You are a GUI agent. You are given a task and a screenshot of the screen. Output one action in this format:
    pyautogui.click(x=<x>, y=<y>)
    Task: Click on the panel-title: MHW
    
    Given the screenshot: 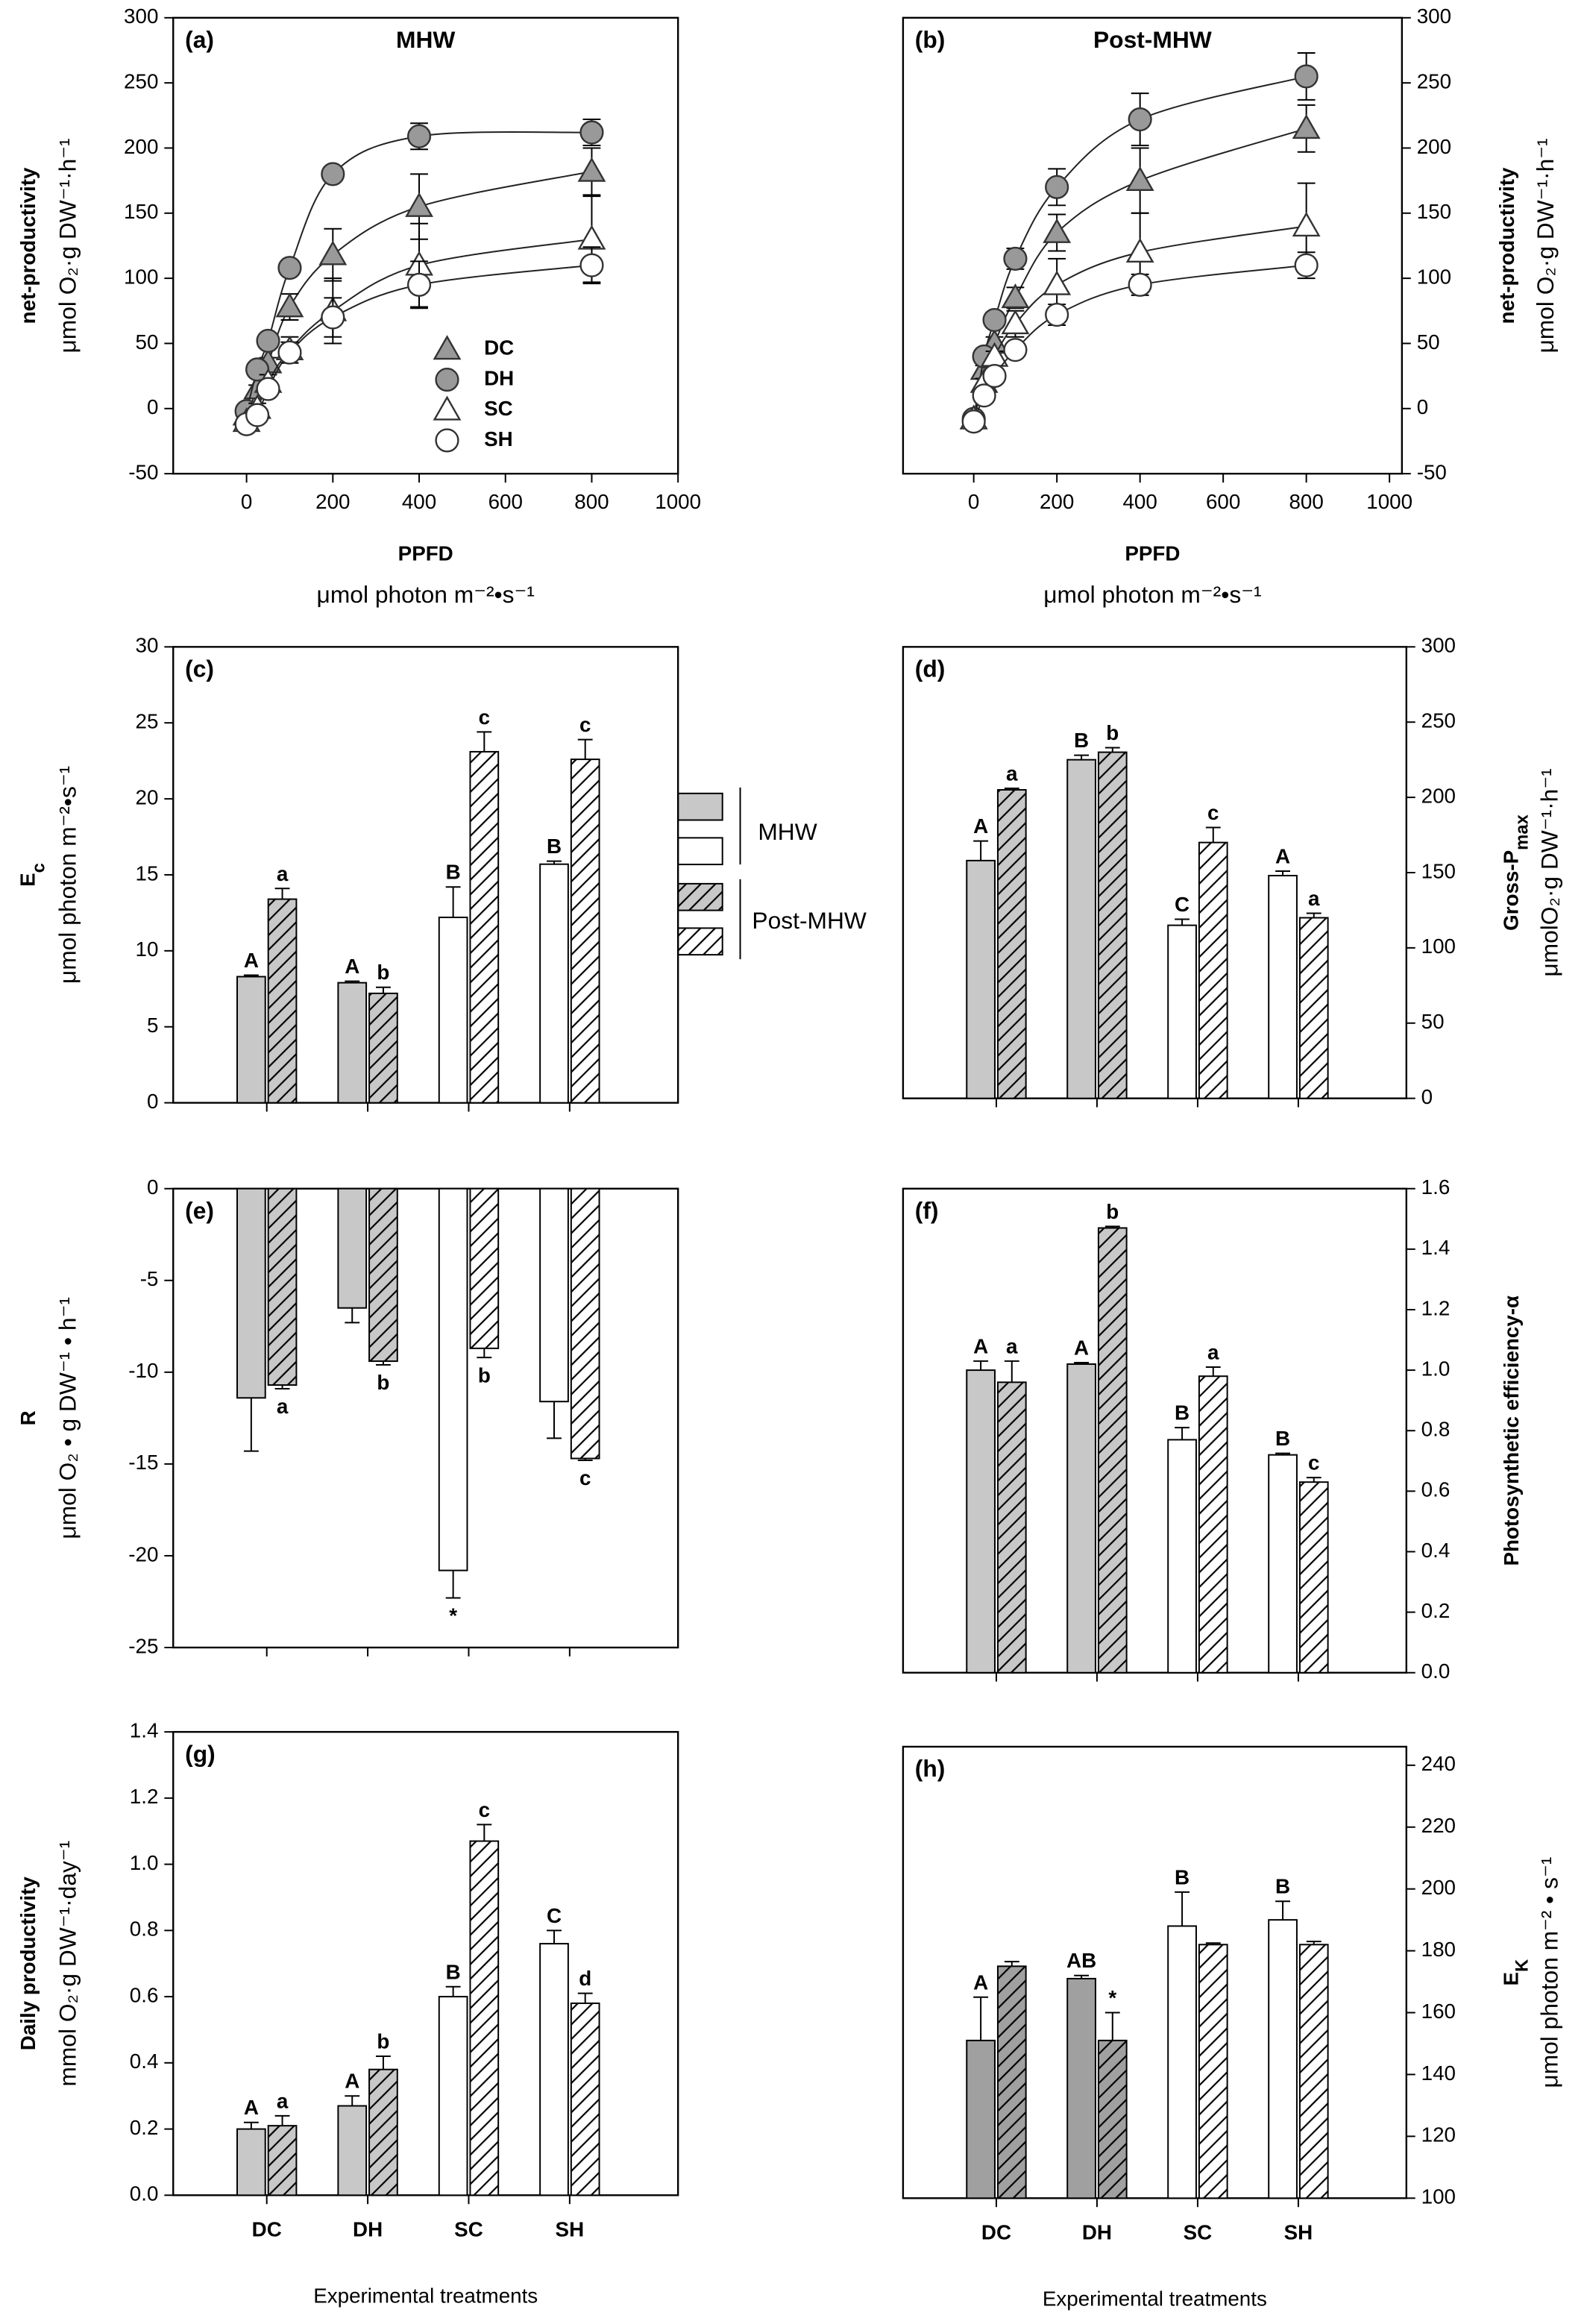 What is the action you would take?
    pyautogui.click(x=425, y=39)
    